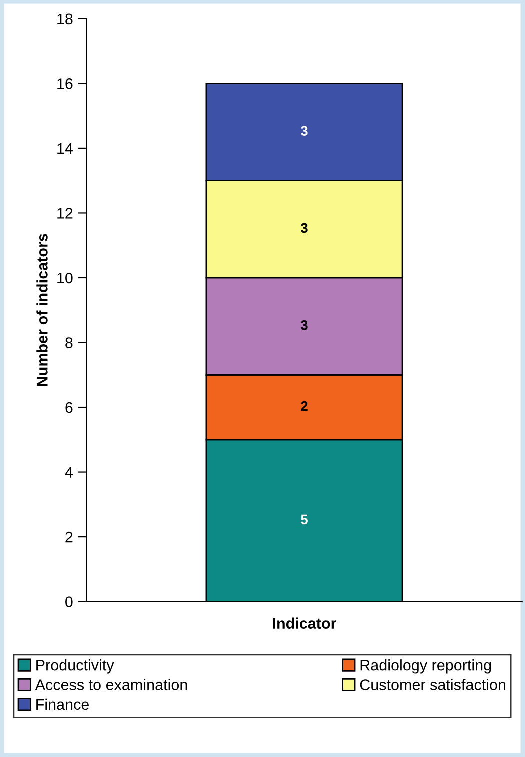 The width and height of the screenshot is (525, 757). I want to click on y-tick-label: 16, so click(65, 84).